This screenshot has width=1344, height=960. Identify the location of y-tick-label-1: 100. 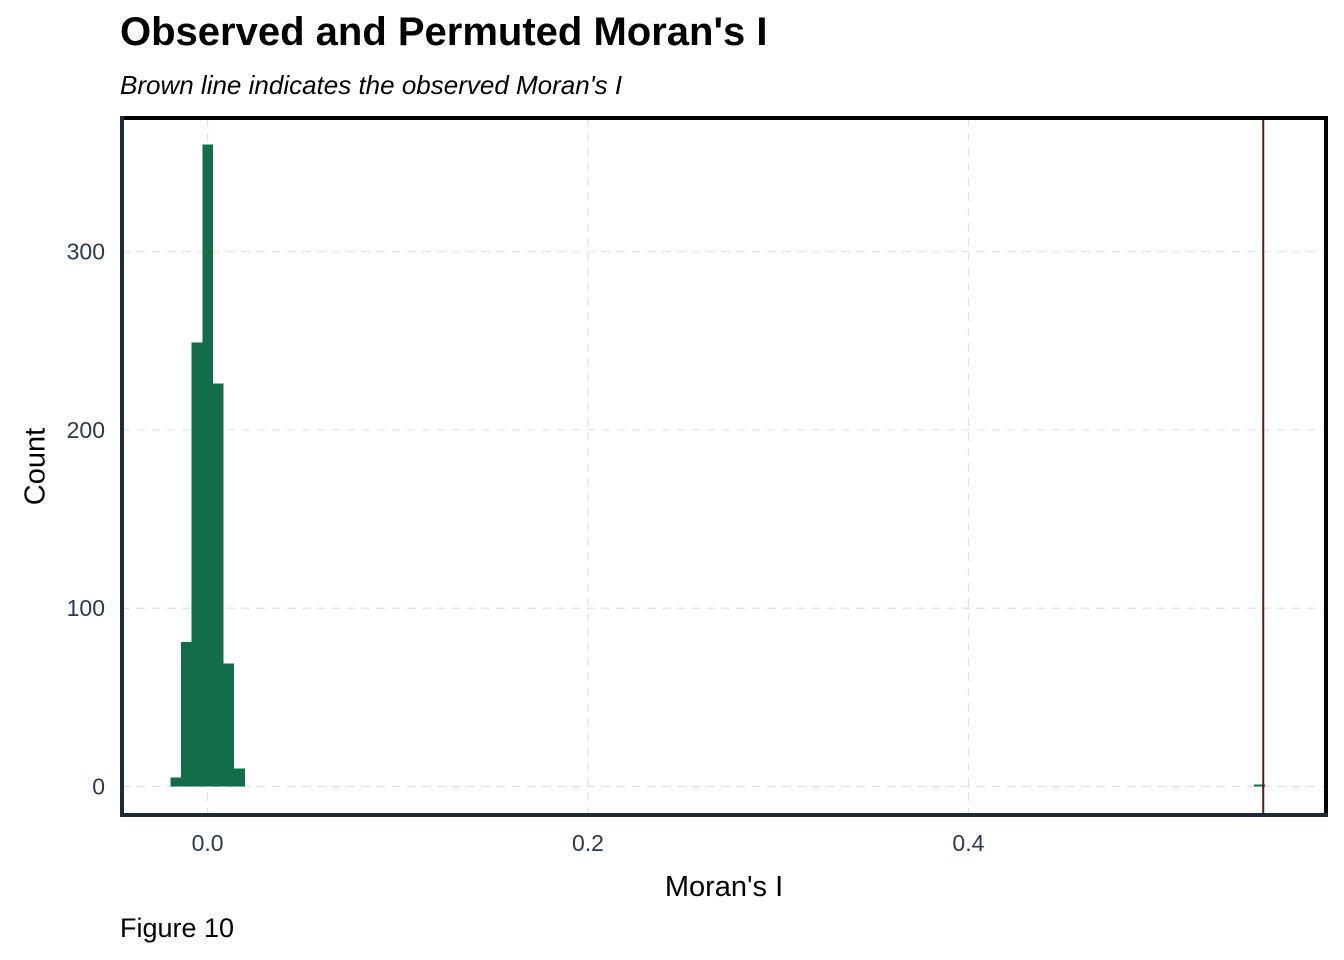
(86, 608).